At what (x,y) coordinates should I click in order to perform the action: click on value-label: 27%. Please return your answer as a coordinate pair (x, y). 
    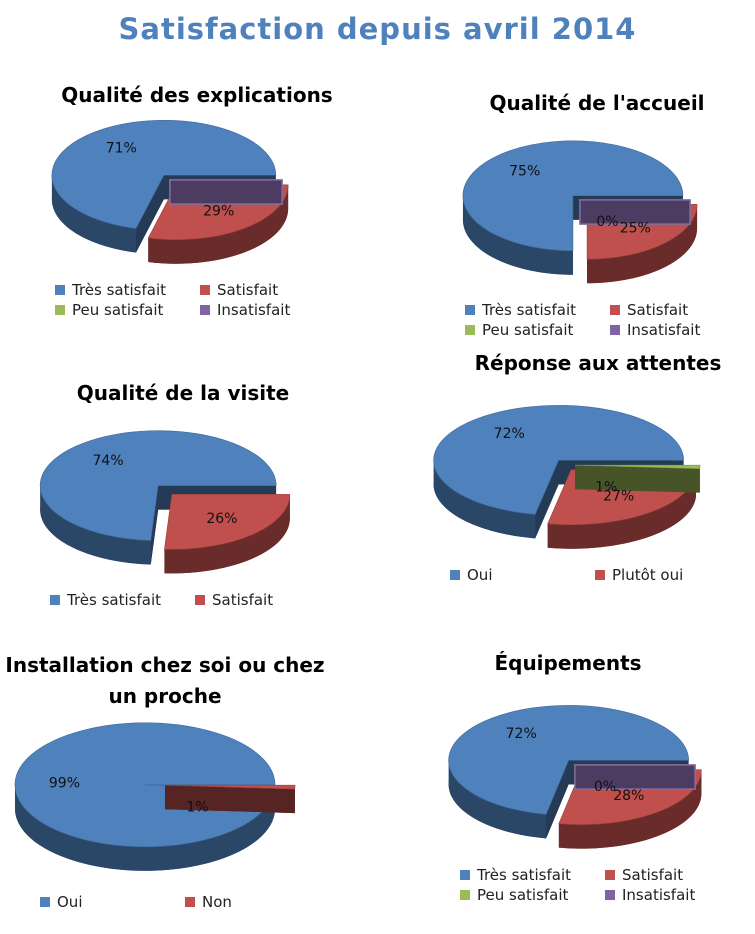
    Looking at the image, I should click on (618, 497).